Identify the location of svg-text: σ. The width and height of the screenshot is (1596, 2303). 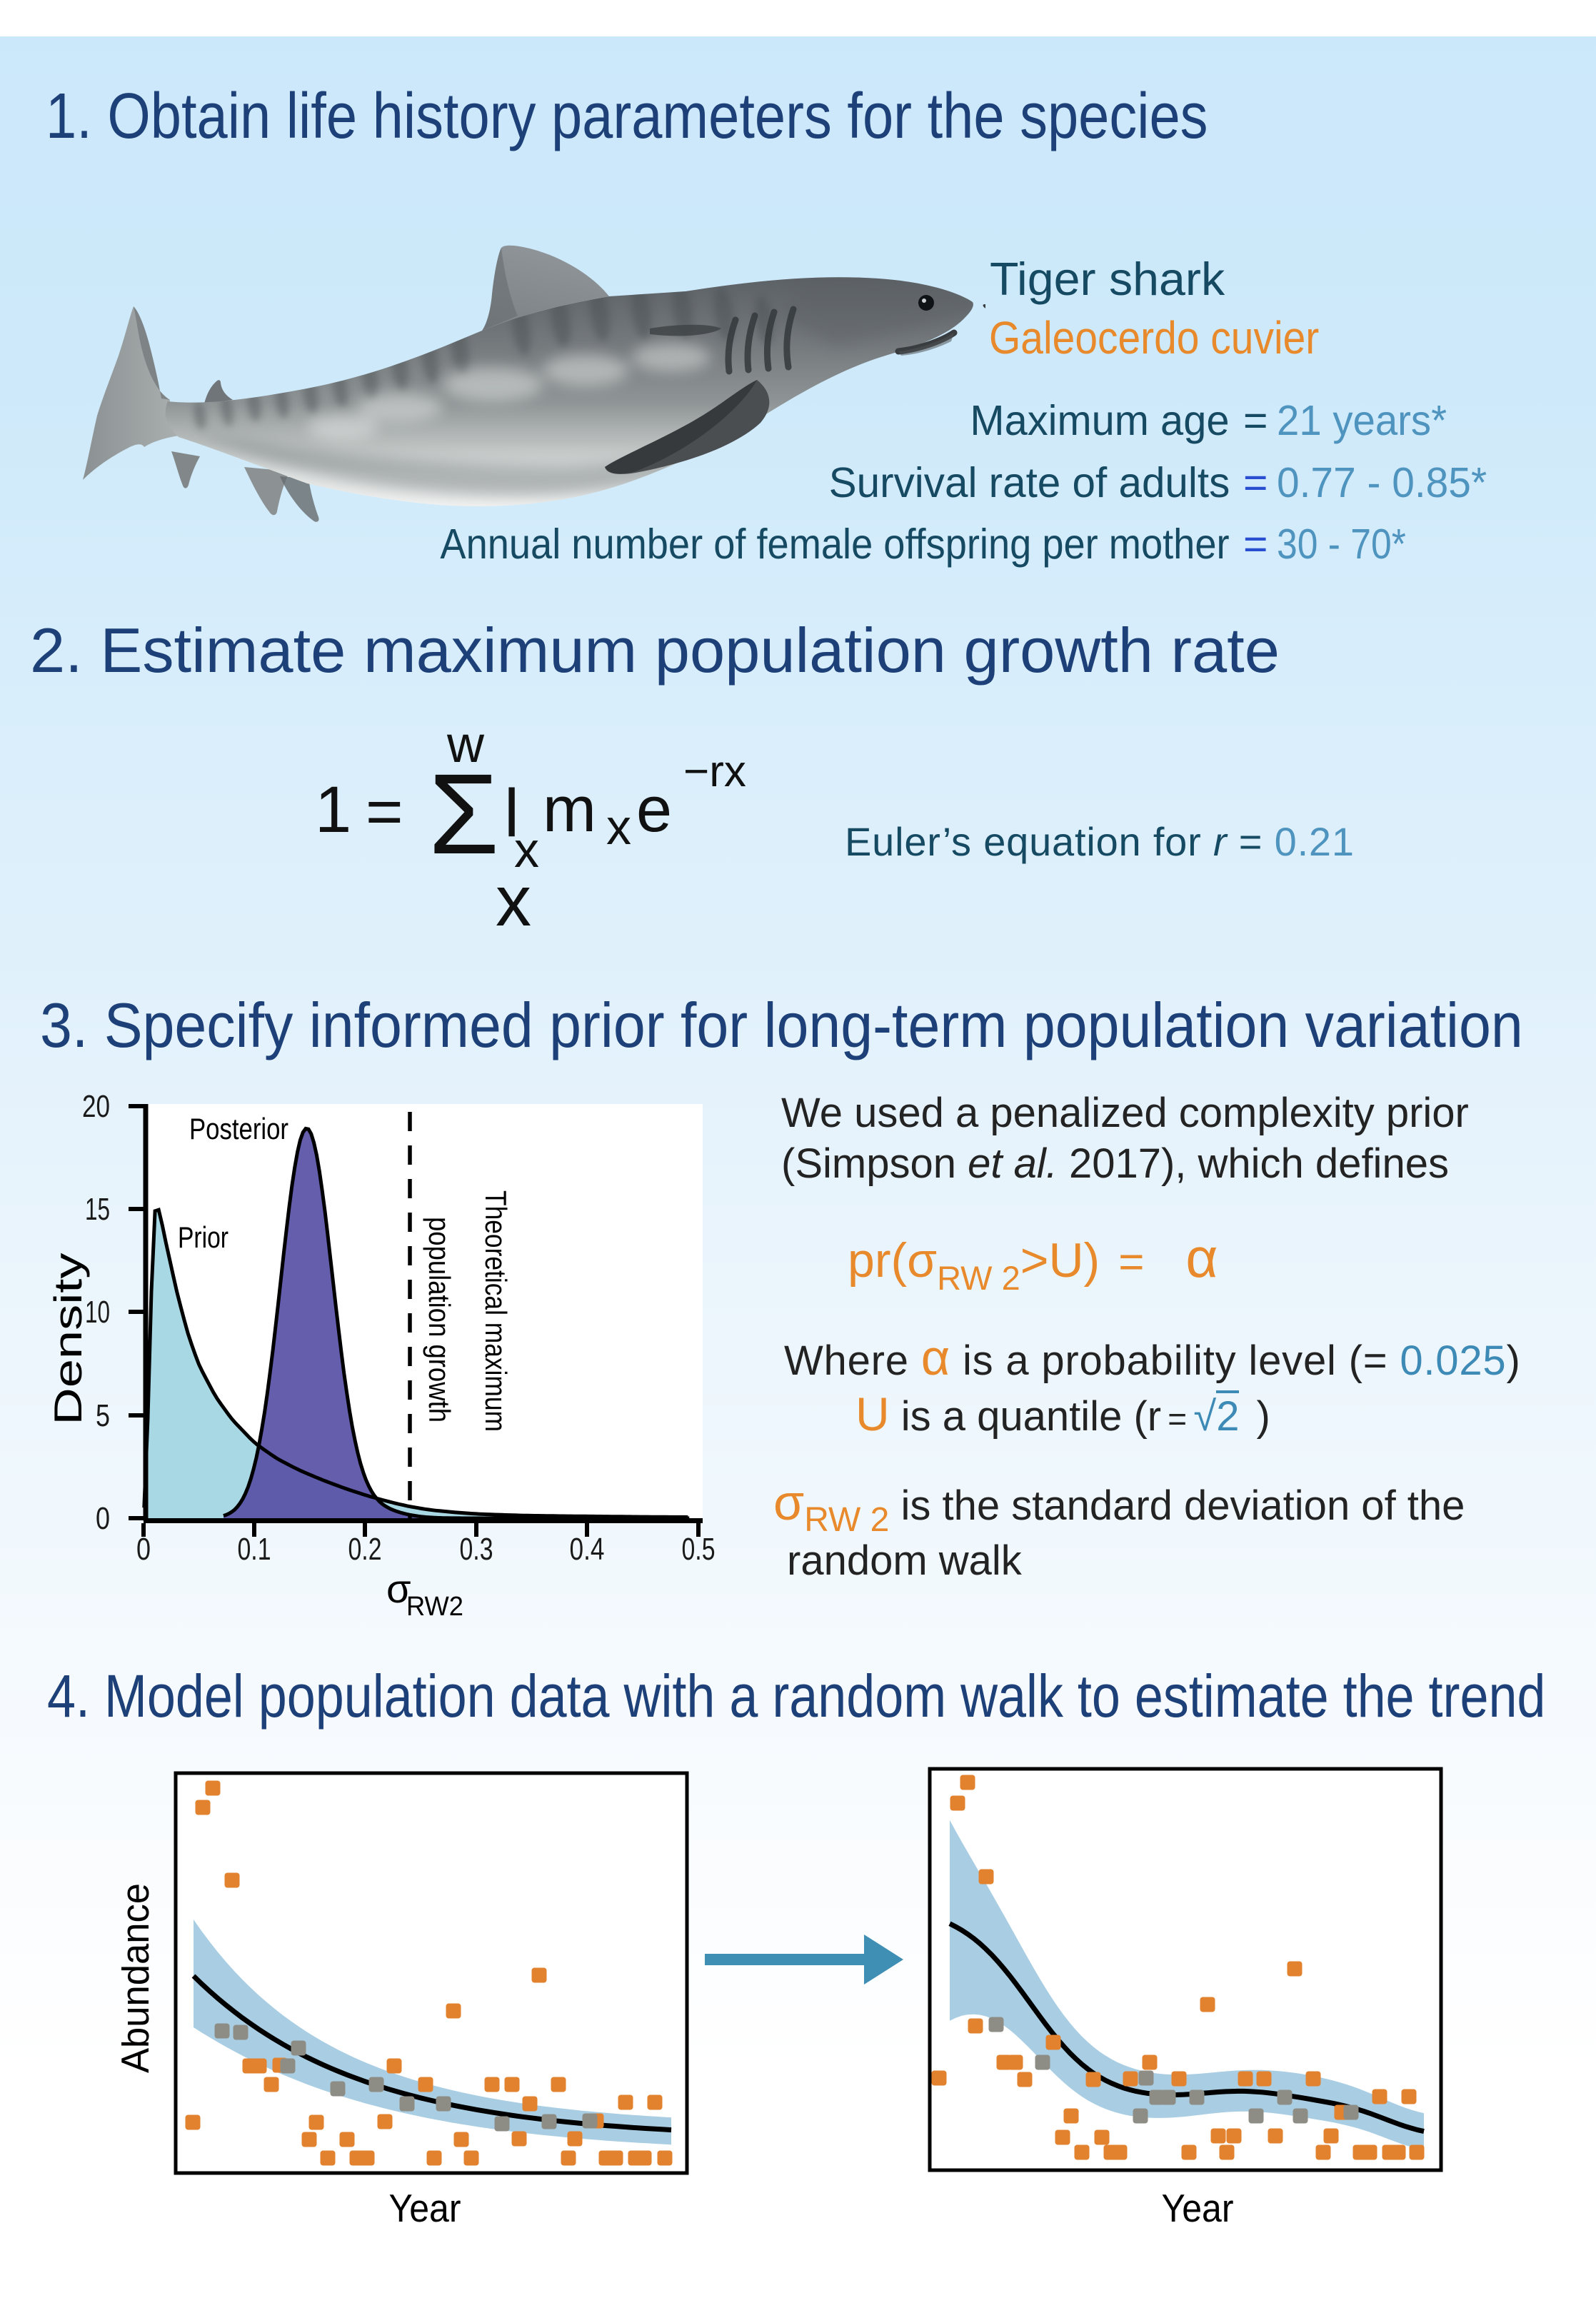
(398, 1588).